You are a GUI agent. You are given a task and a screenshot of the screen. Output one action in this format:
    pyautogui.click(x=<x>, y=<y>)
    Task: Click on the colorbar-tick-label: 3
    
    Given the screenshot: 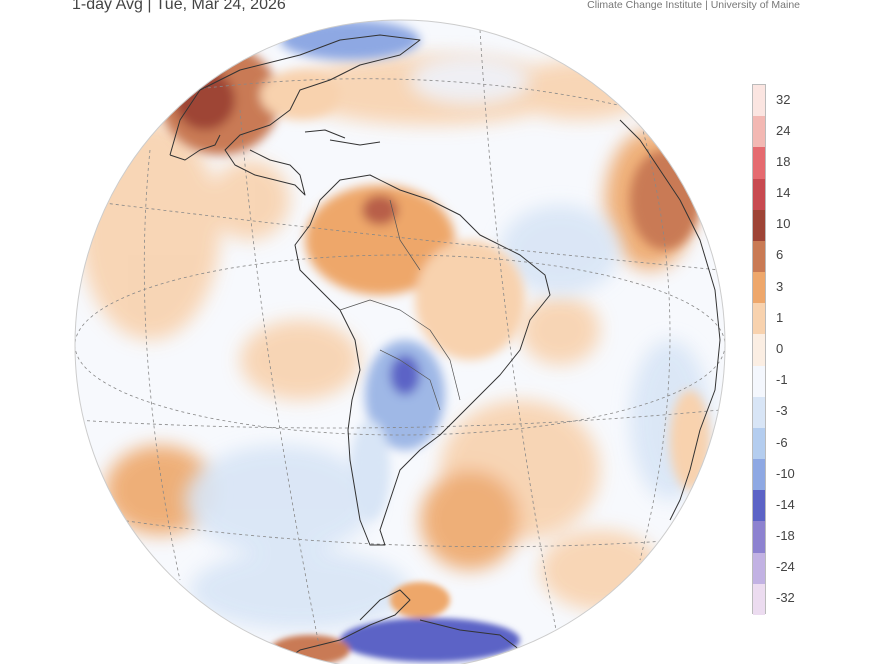 What is the action you would take?
    pyautogui.click(x=780, y=286)
    